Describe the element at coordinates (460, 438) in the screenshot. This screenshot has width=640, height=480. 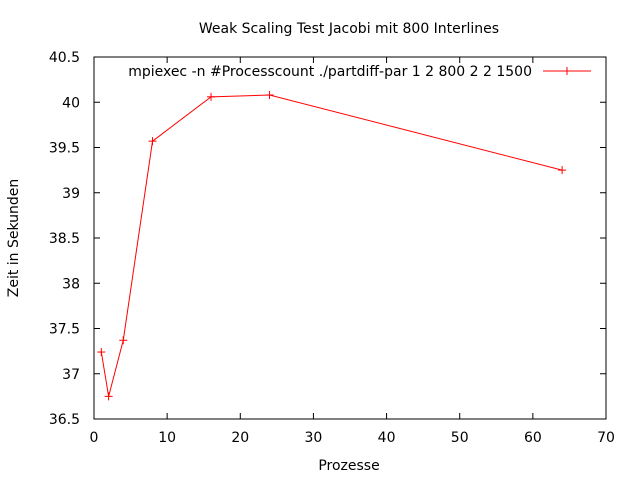
I see `x-tick-label: 50` at that location.